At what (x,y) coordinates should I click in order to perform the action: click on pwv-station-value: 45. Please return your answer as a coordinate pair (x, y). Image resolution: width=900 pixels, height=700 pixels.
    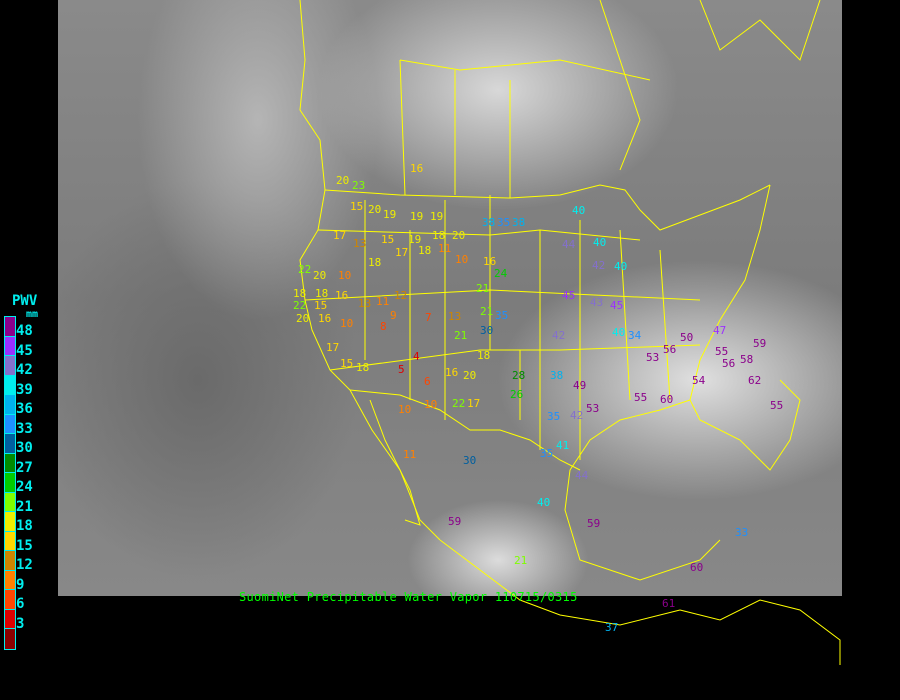
    Looking at the image, I should click on (569, 295).